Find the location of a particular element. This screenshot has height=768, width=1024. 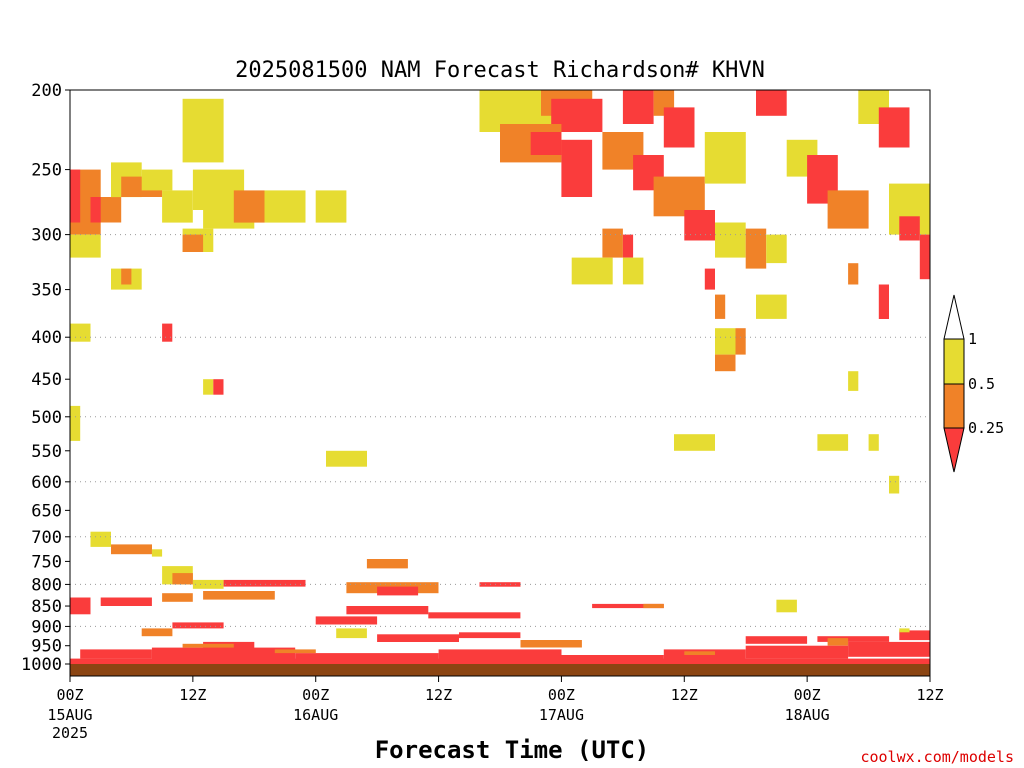

credit-text: coolwx.com/models is located at coordinates (937, 757).